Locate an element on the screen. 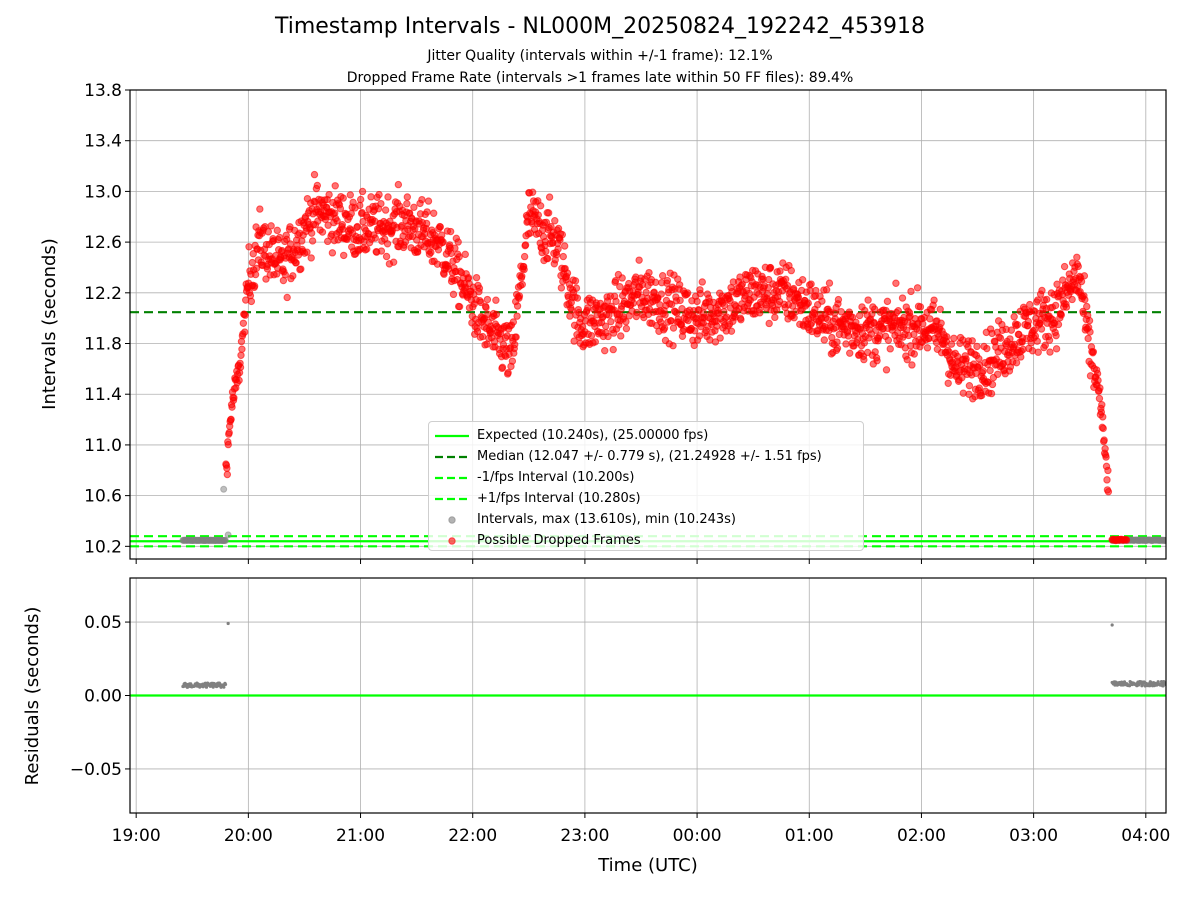  x-tick-label: 22:00 is located at coordinates (472, 836).